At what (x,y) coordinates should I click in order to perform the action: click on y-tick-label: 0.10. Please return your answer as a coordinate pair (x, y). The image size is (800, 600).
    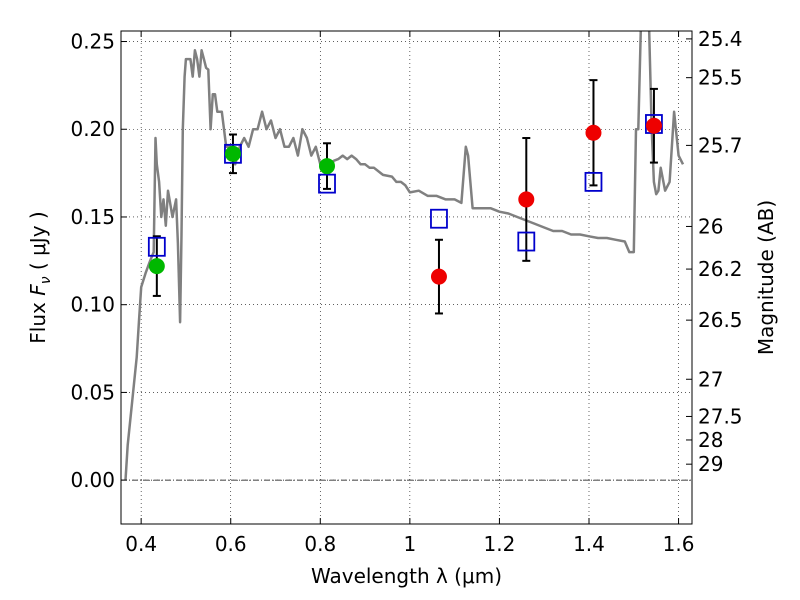
    Looking at the image, I should click on (92, 305).